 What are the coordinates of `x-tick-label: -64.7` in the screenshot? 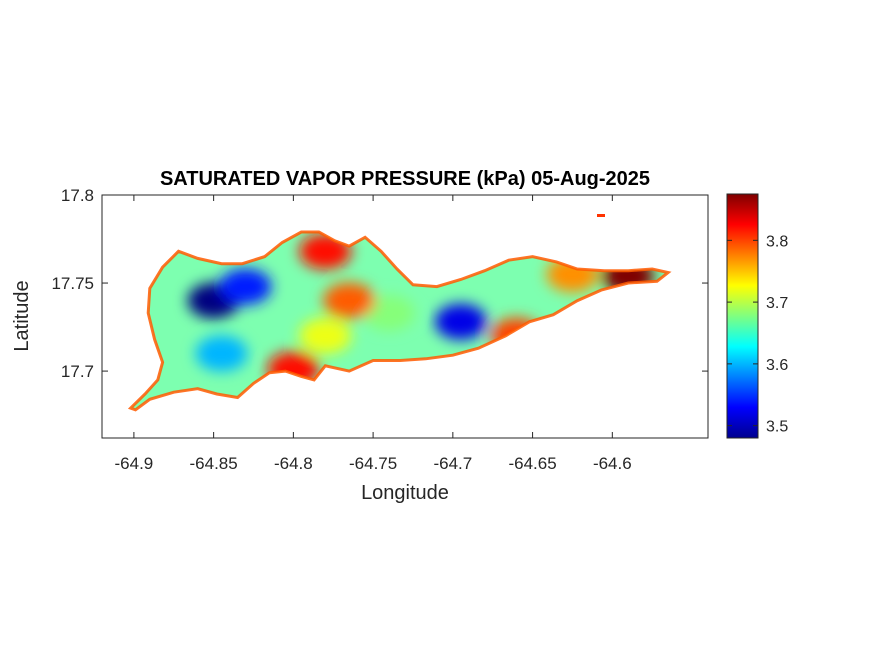 It's located at (452, 463).